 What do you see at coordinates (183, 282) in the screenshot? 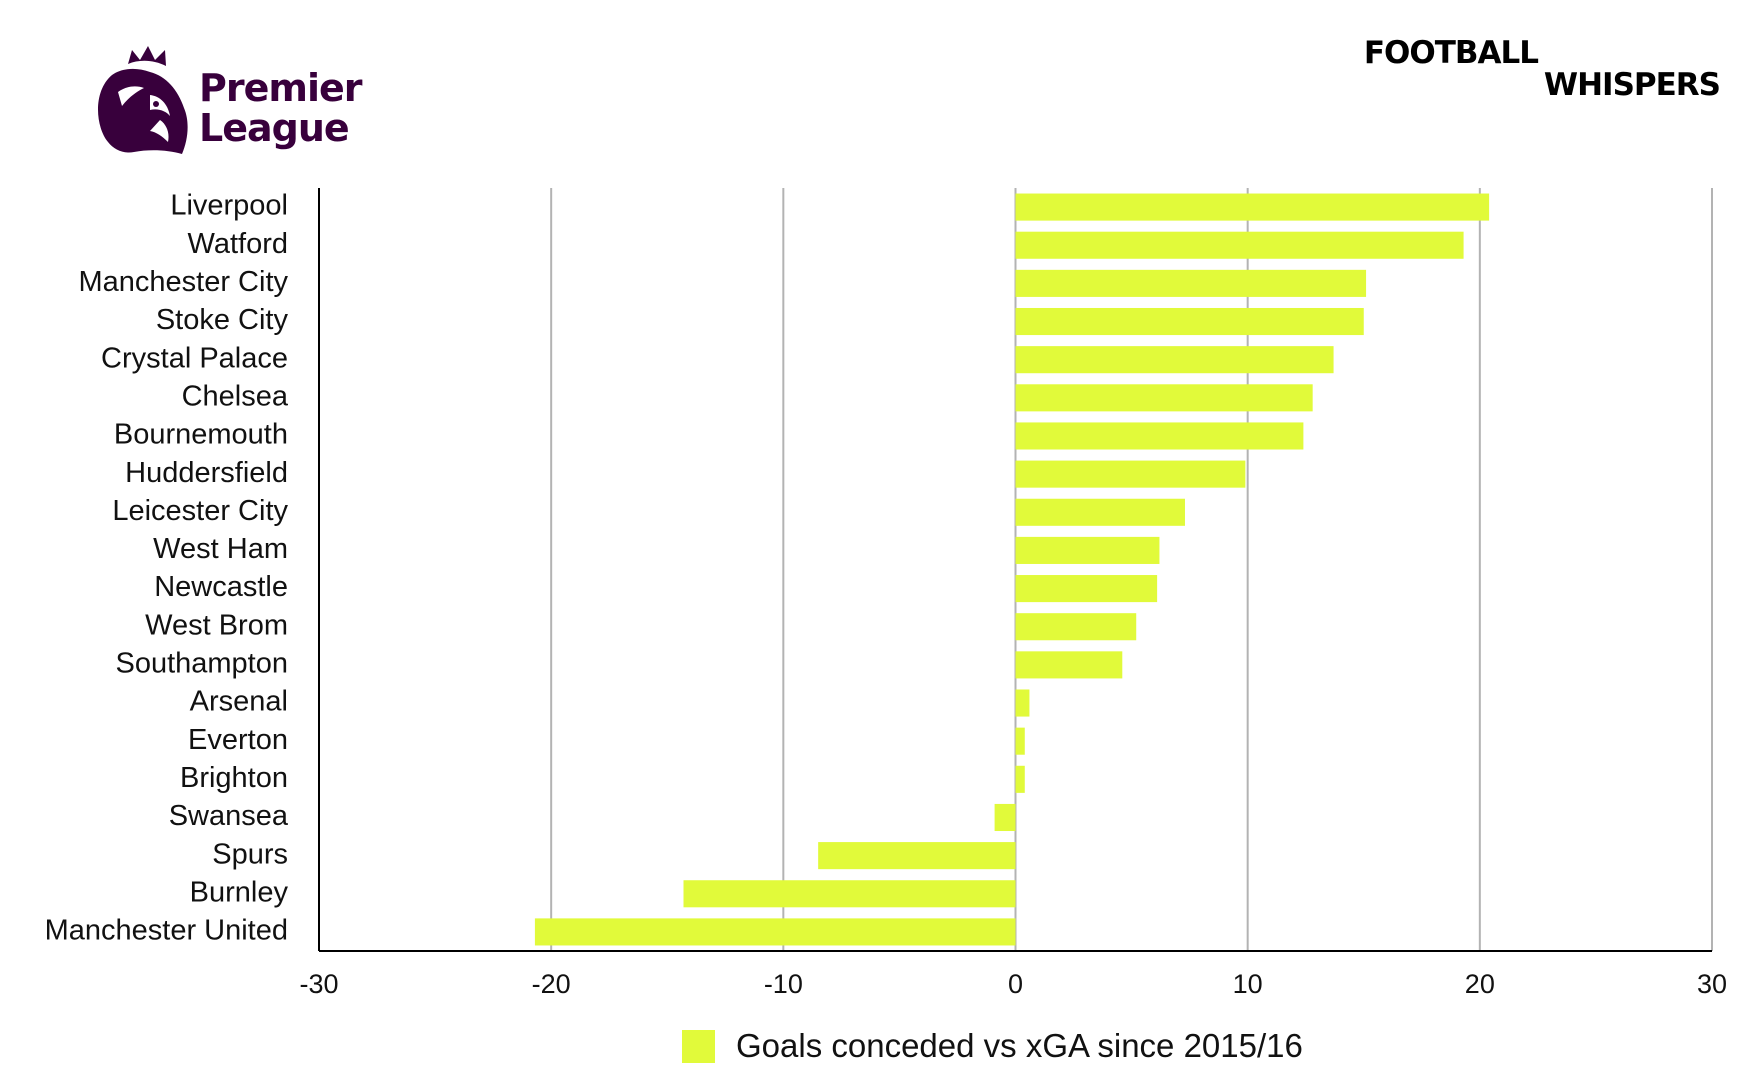
I see `category-label-manchester-city: Manchester City` at bounding box center [183, 282].